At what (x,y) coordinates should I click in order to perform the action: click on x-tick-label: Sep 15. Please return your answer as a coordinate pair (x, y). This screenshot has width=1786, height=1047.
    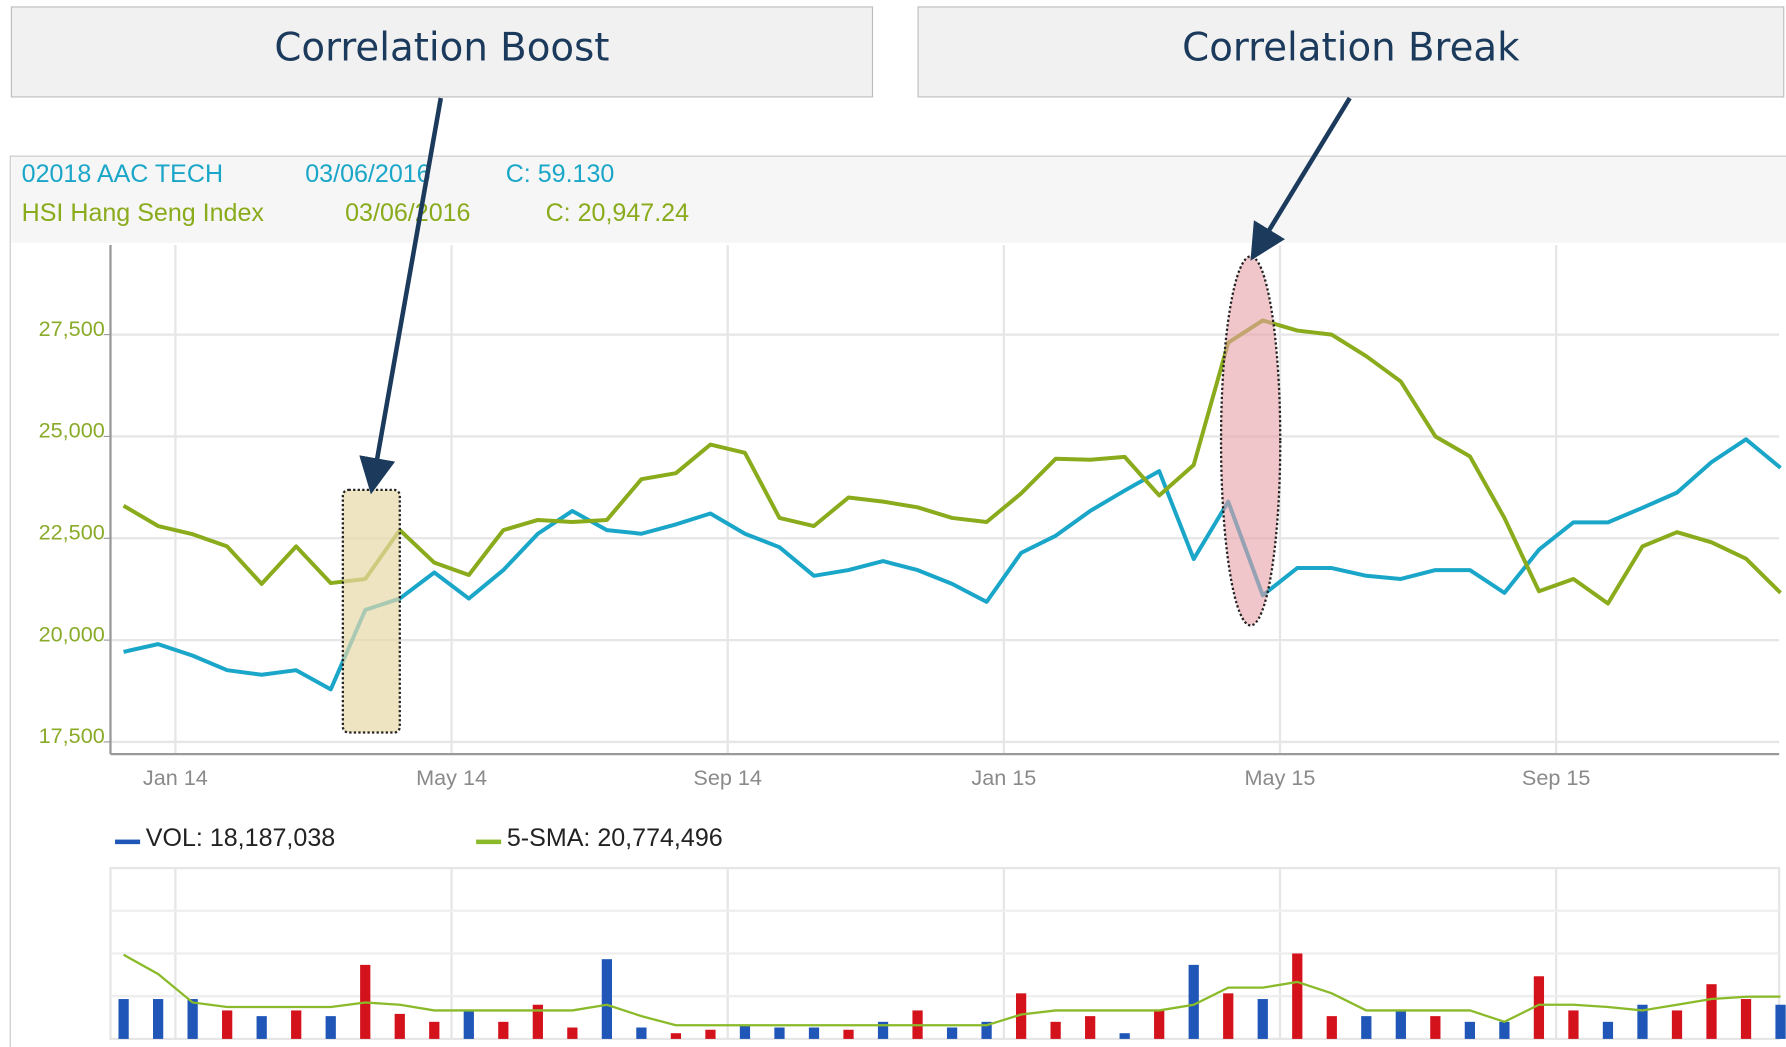
    Looking at the image, I should click on (1556, 777).